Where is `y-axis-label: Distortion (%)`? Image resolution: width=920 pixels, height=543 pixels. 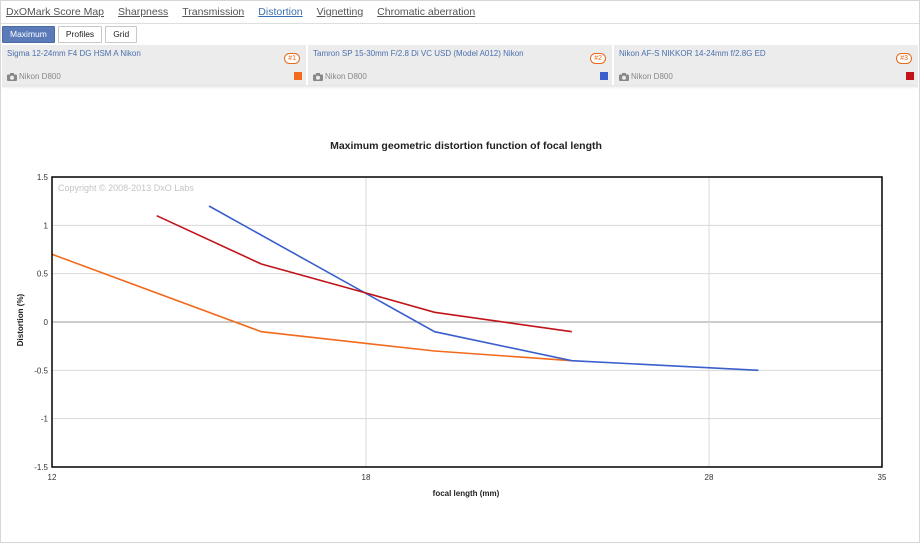 y-axis-label: Distortion (%) is located at coordinates (20, 319).